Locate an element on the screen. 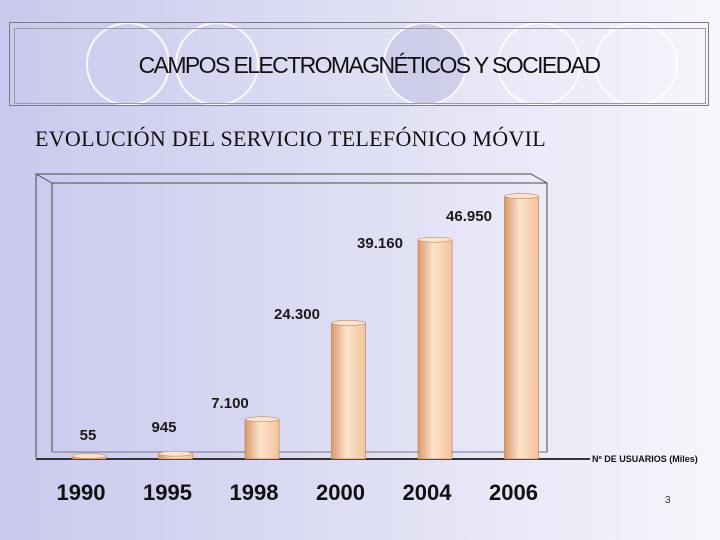  bar-2004 is located at coordinates (435, 349).